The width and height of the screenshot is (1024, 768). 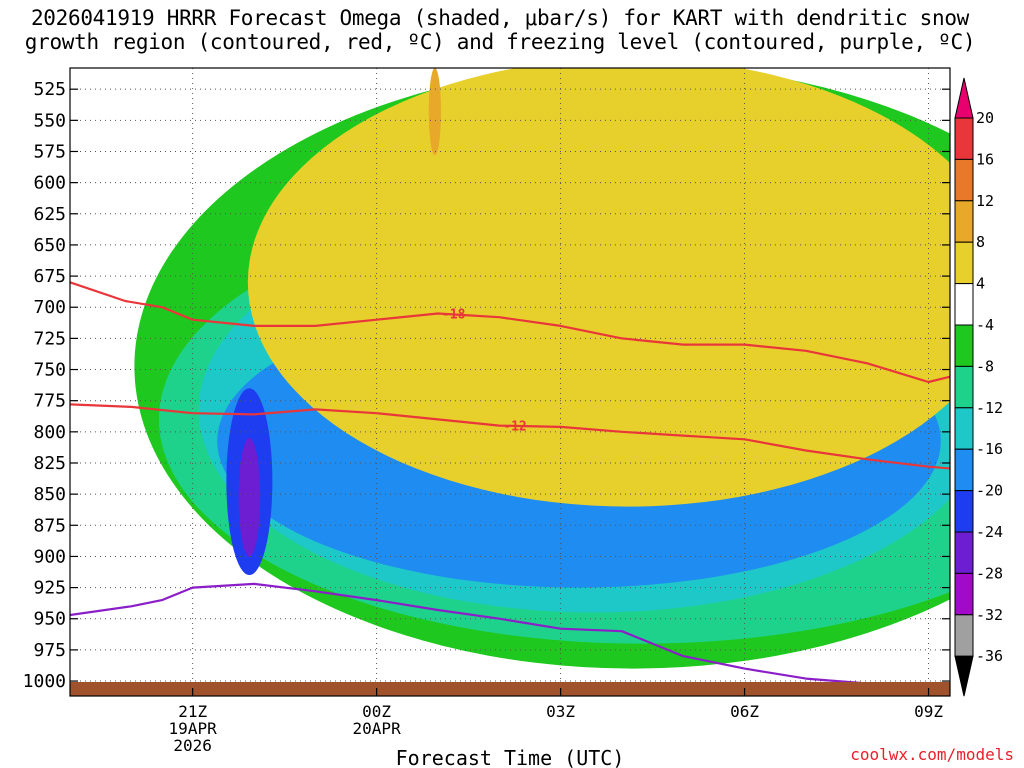 I want to click on terrain-ground, so click(x=510, y=689).